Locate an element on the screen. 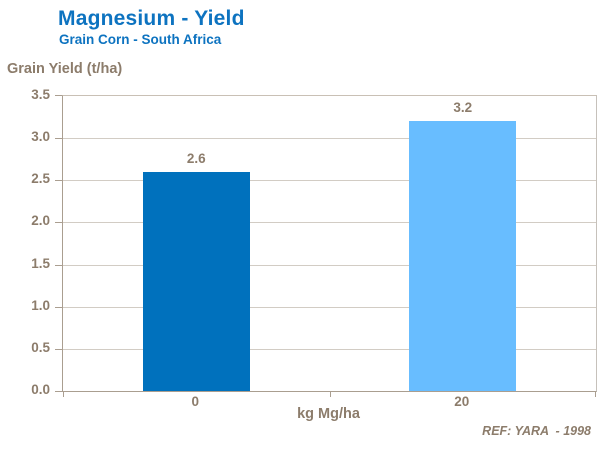  bar-column: 3.2 is located at coordinates (463, 243).